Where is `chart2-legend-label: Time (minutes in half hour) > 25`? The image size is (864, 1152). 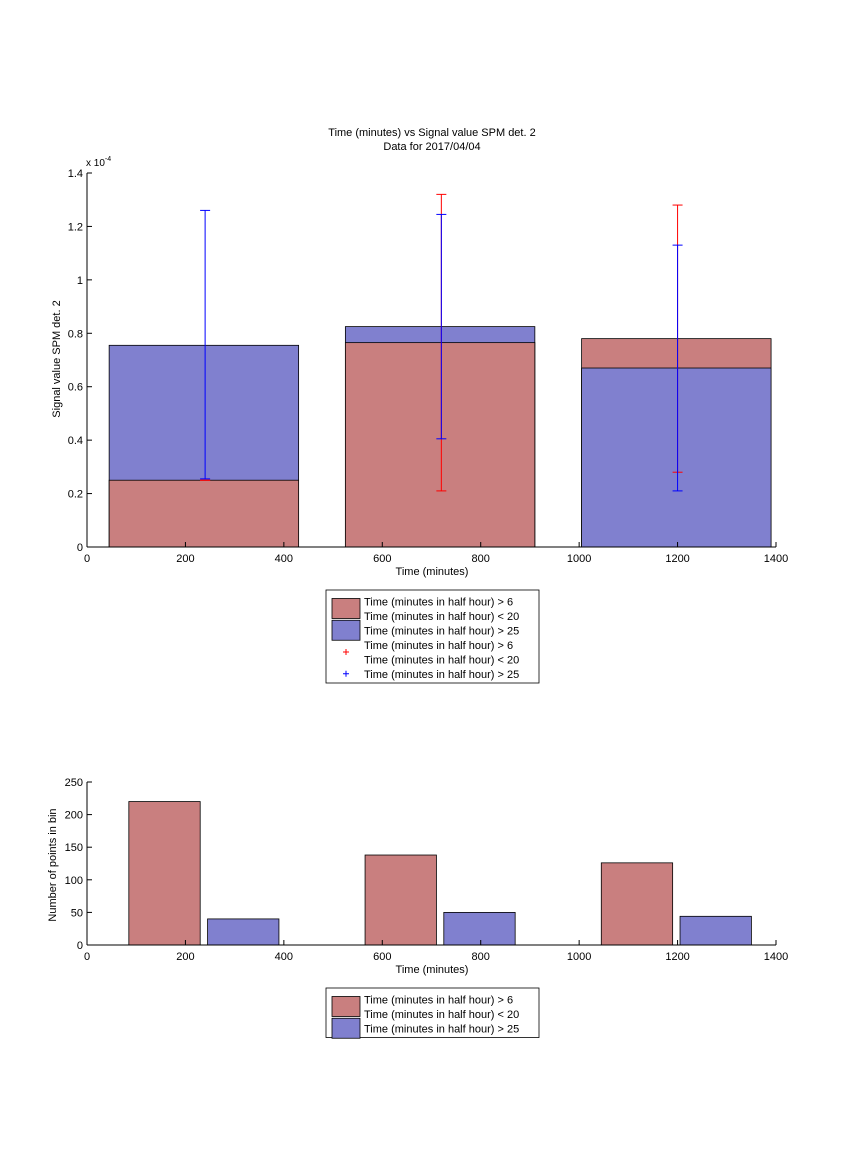
chart2-legend-label: Time (minutes in half hour) > 25 is located at coordinates (441, 1030).